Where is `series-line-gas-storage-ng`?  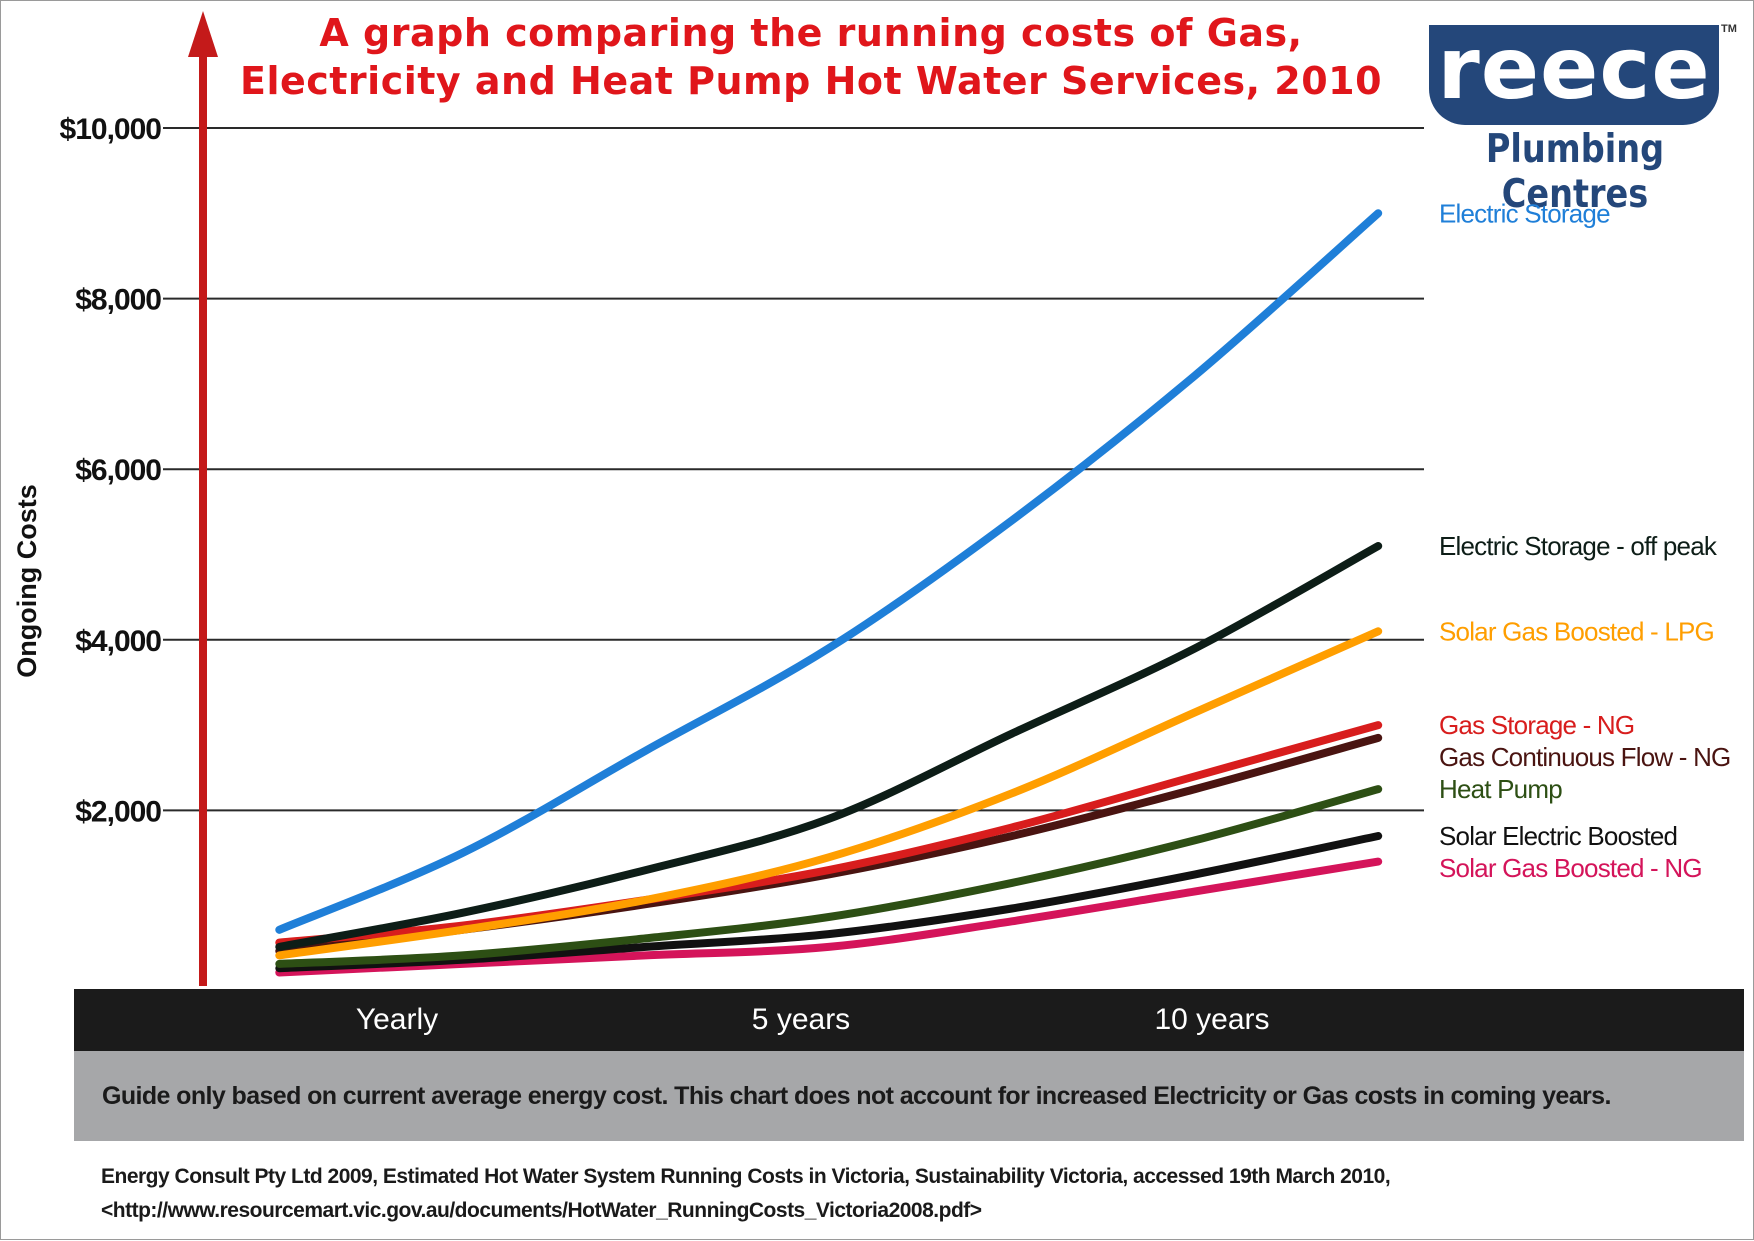 series-line-gas-storage-ng is located at coordinates (829, 834).